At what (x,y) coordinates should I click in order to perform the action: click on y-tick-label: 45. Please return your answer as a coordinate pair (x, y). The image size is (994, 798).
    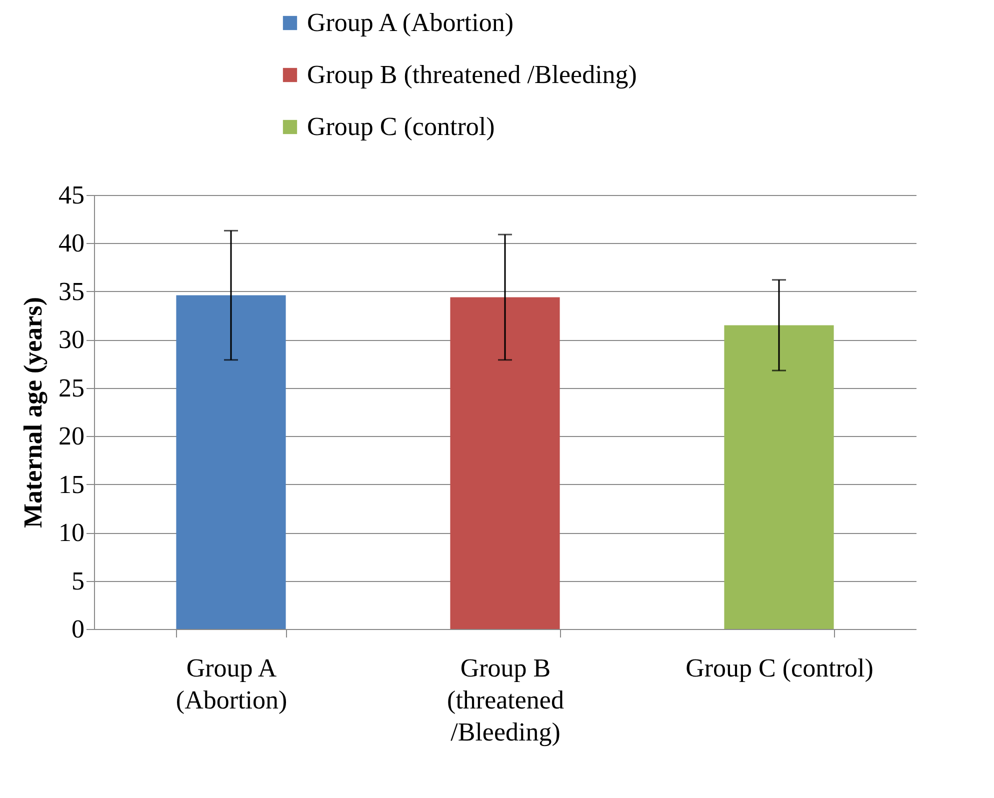
    Looking at the image, I should click on (71, 195).